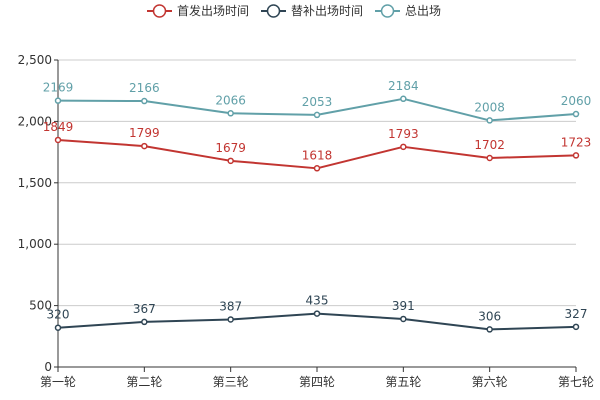 This screenshot has height=400, width=600. What do you see at coordinates (230, 306) in the screenshot?
I see `data-label: 387` at bounding box center [230, 306].